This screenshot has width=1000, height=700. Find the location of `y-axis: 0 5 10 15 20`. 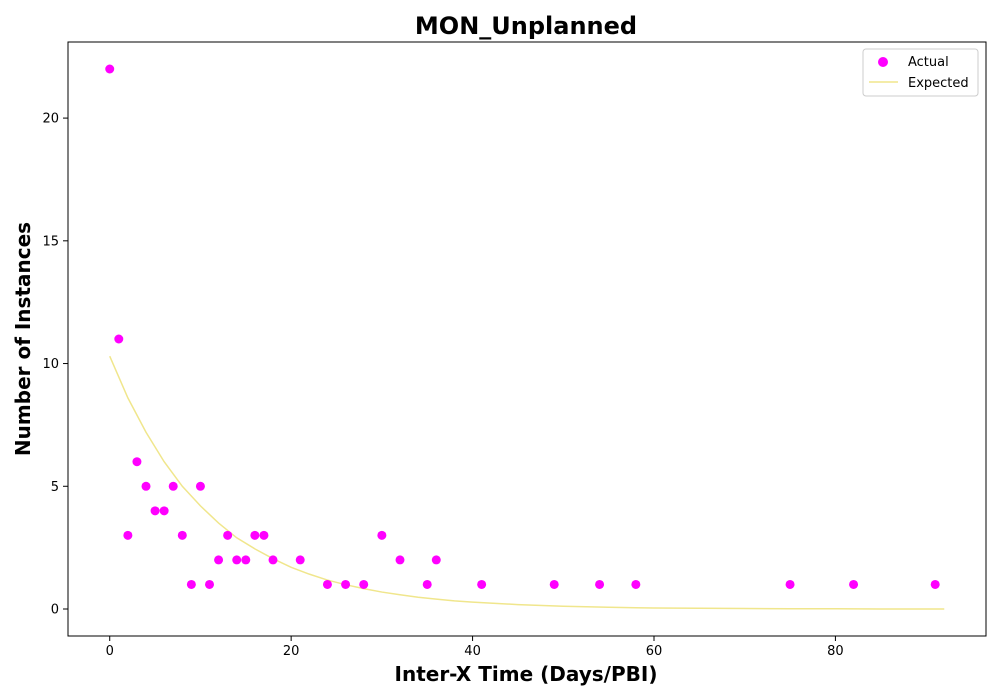

y-axis: 0 5 10 15 20 is located at coordinates (55, 365).